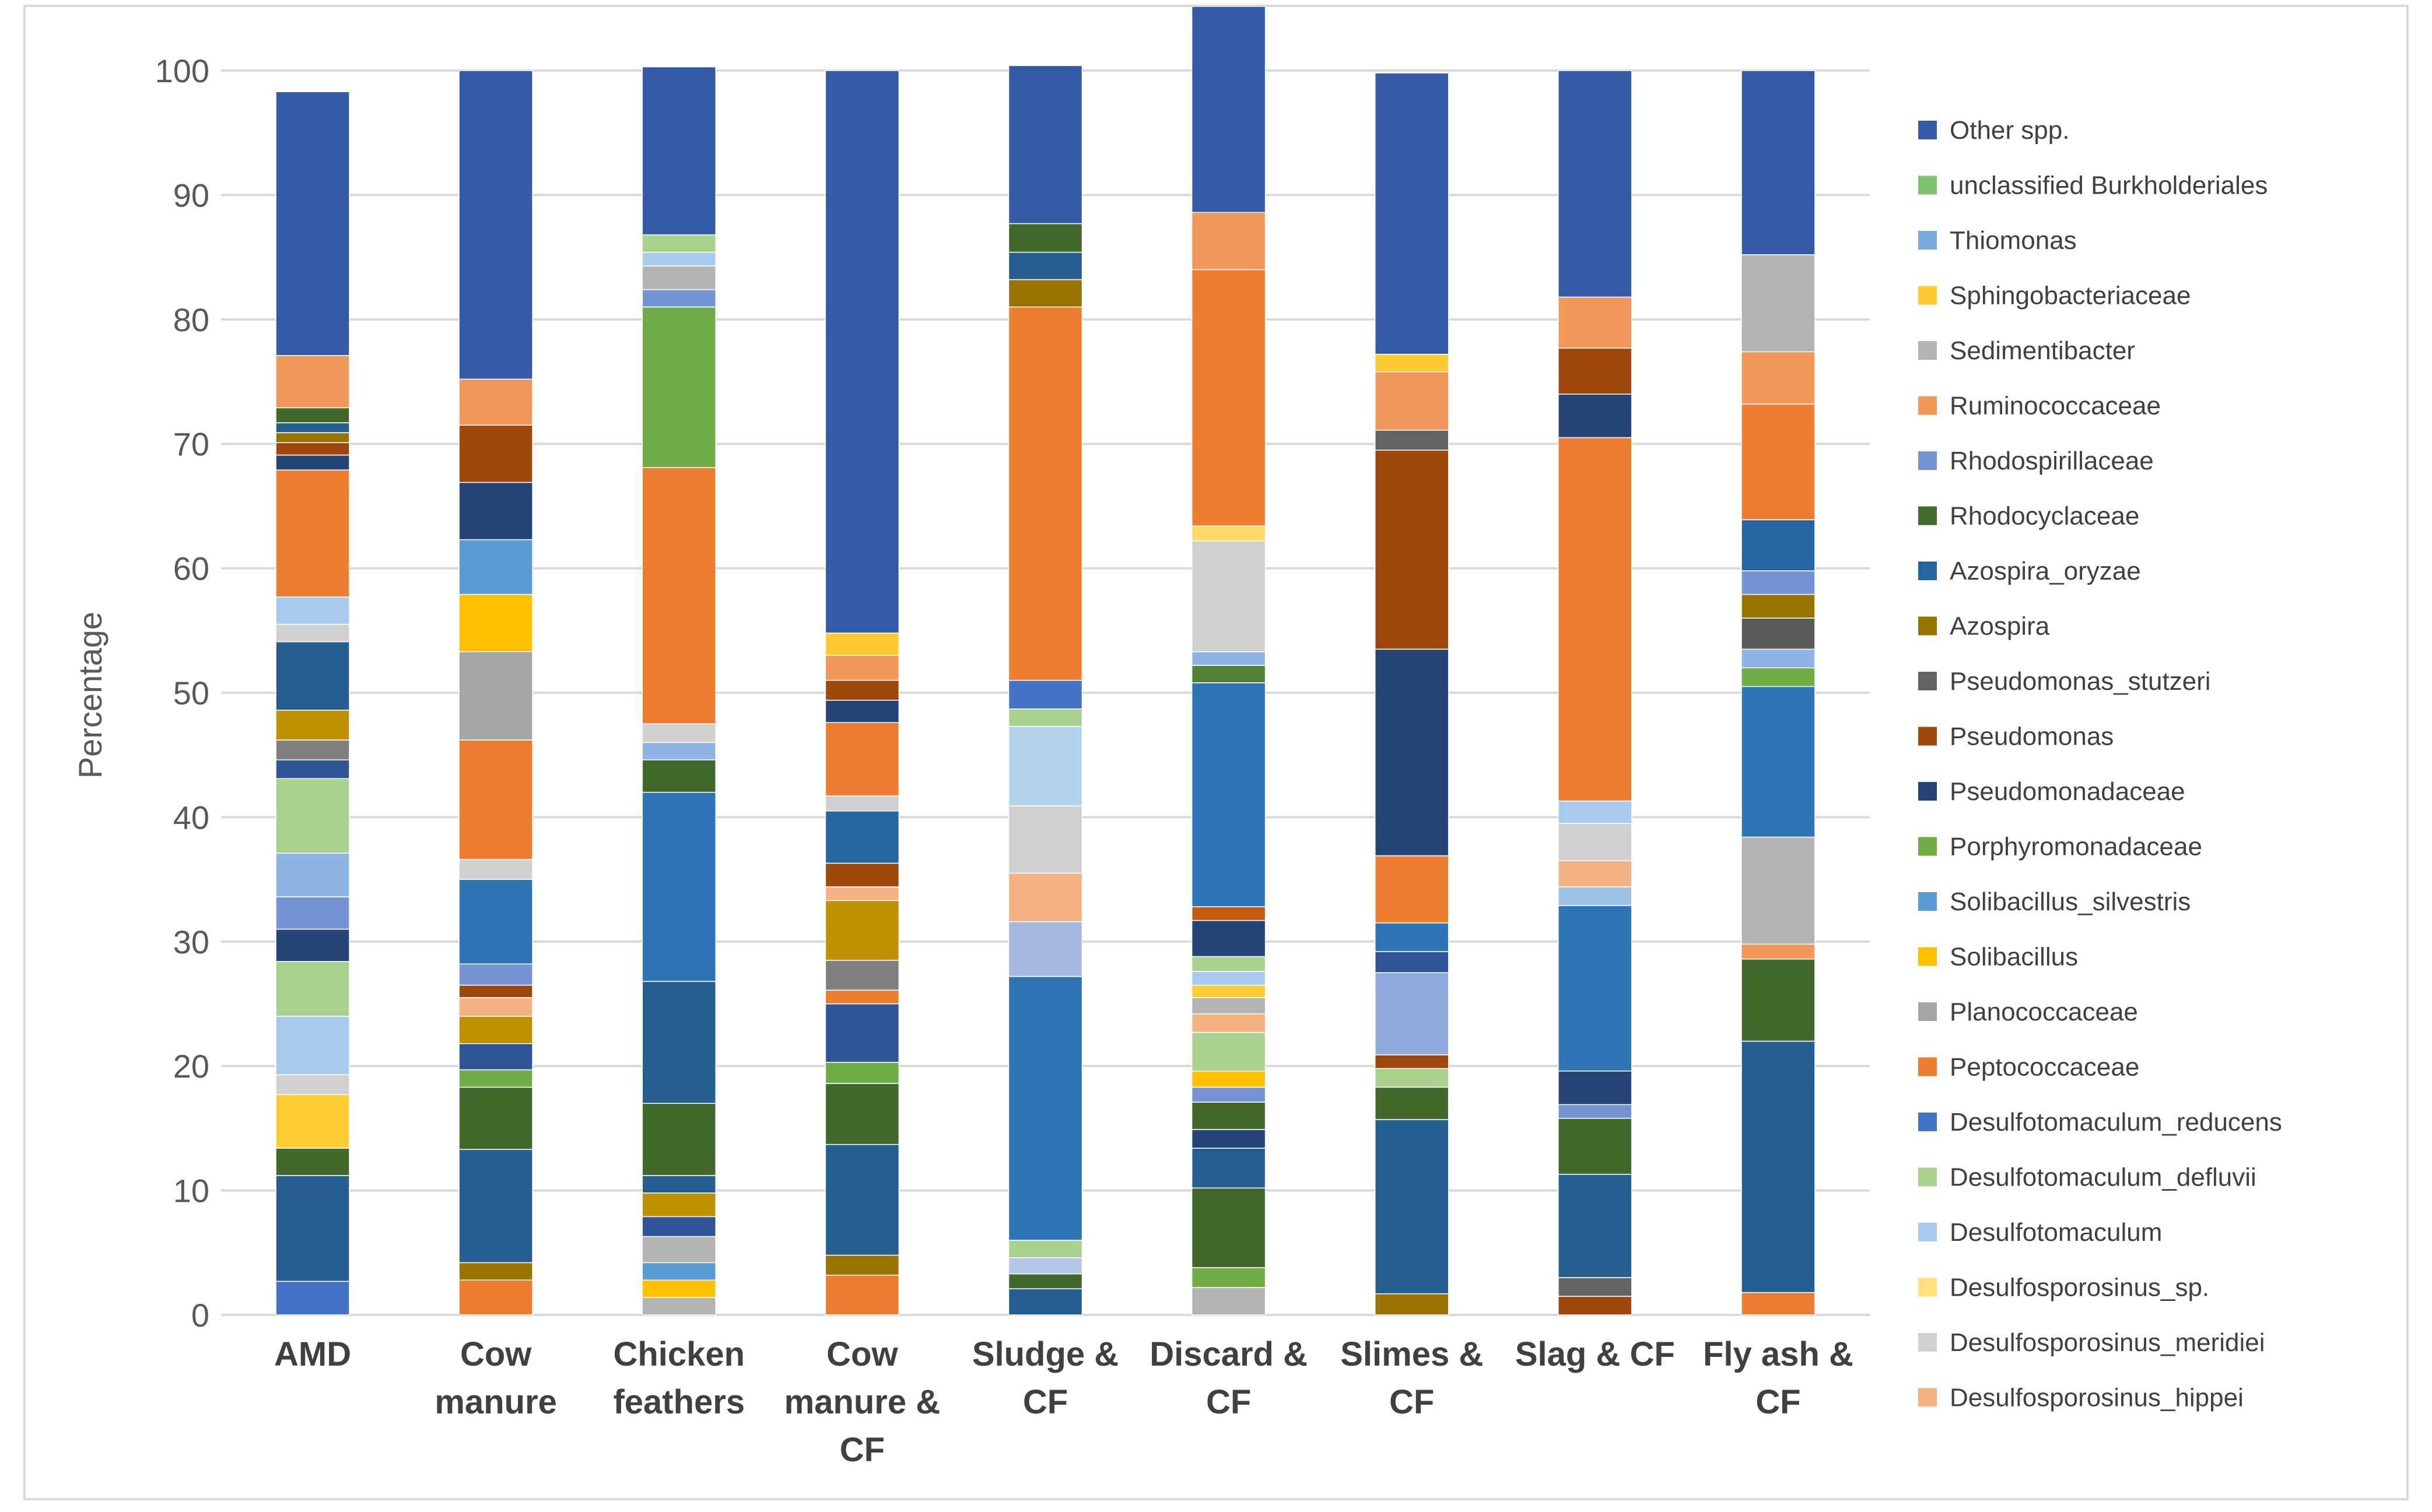 The width and height of the screenshot is (2432, 1512). What do you see at coordinates (191, 942) in the screenshot?
I see `y-tick-label: 30` at bounding box center [191, 942].